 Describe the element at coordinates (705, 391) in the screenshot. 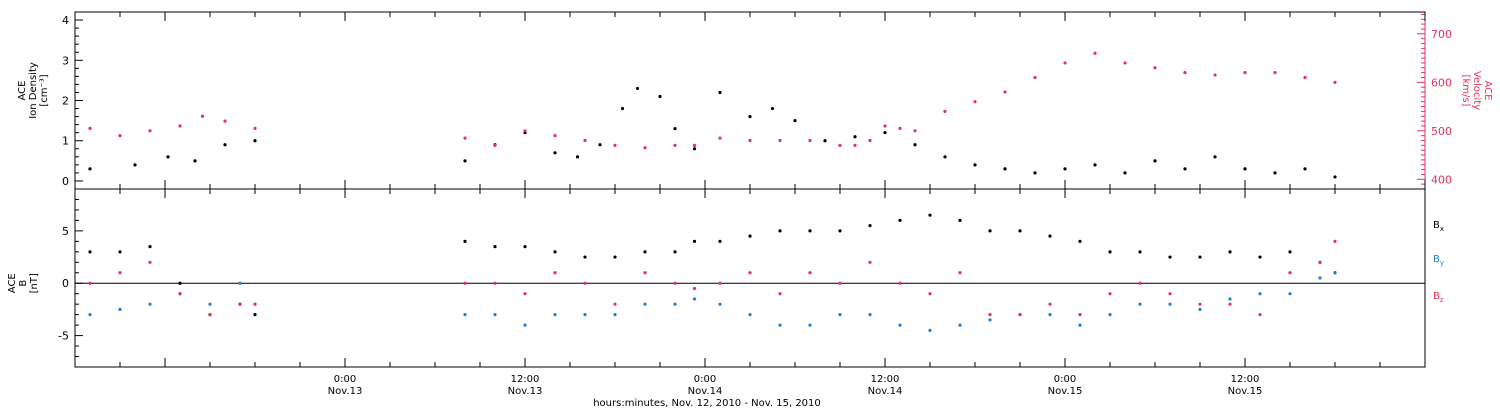

I see `x-tick-date-label: Nov.14` at that location.